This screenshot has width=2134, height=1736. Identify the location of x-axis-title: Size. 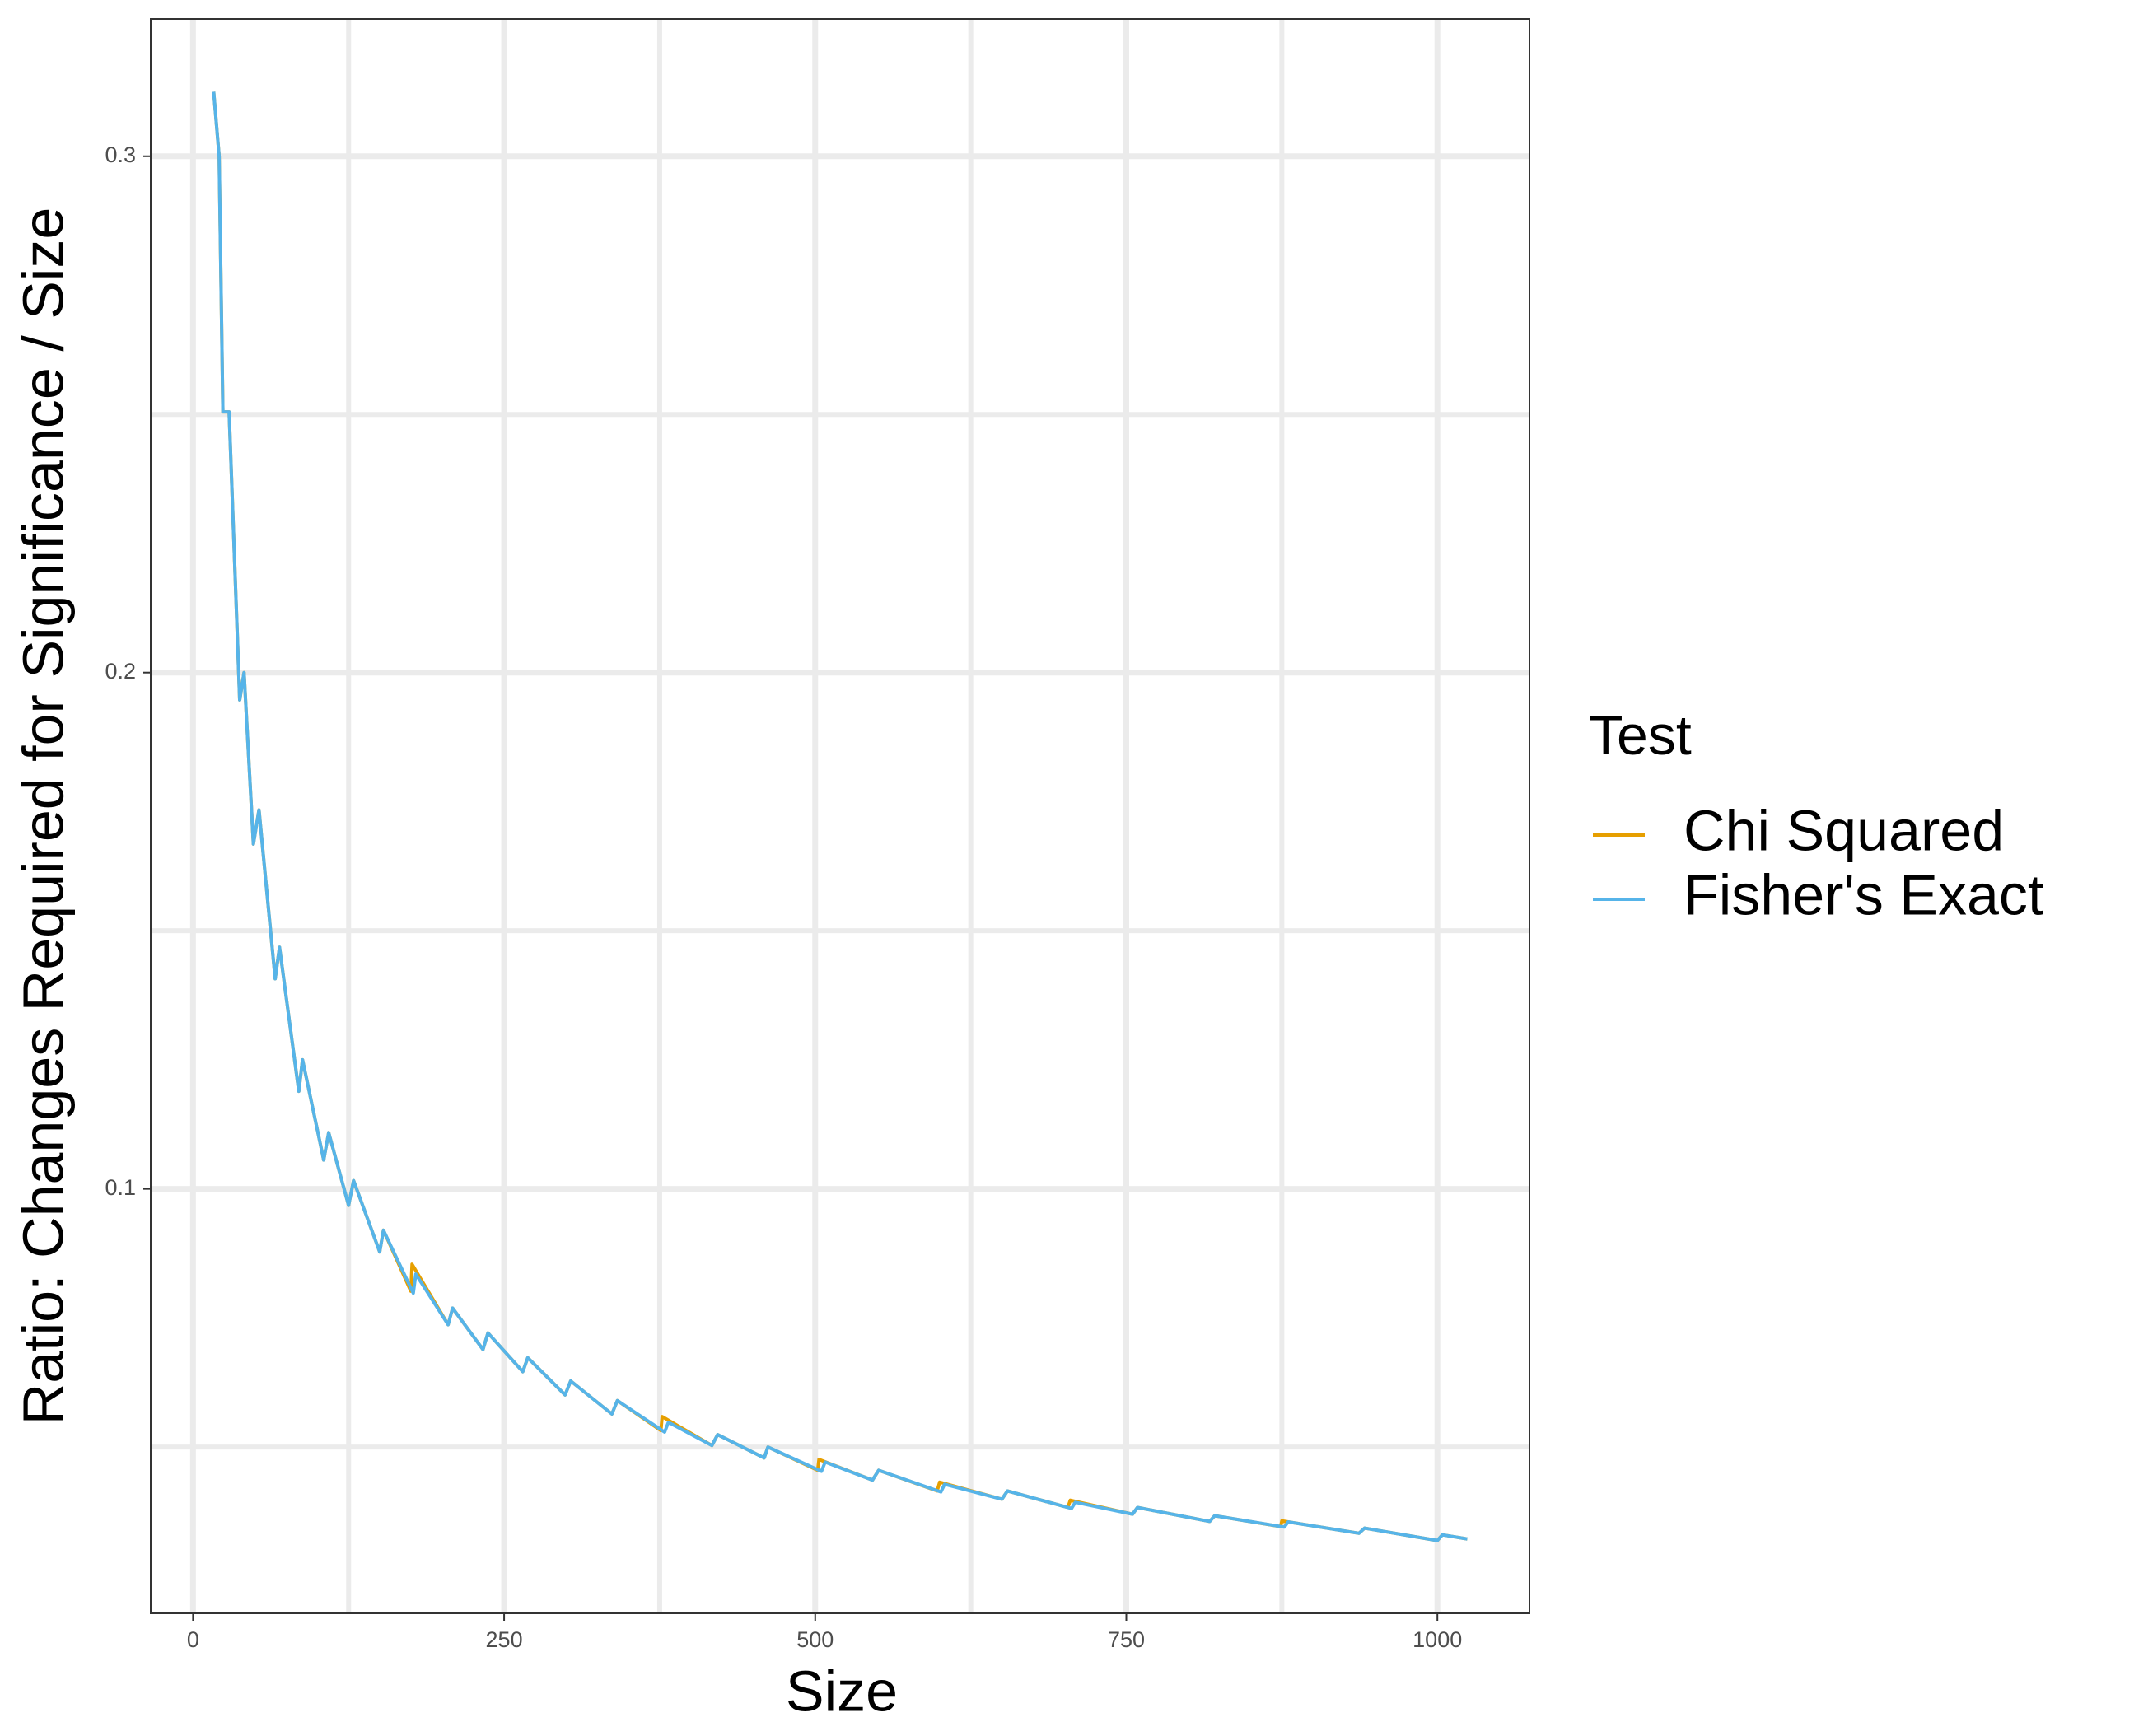
(842, 1691).